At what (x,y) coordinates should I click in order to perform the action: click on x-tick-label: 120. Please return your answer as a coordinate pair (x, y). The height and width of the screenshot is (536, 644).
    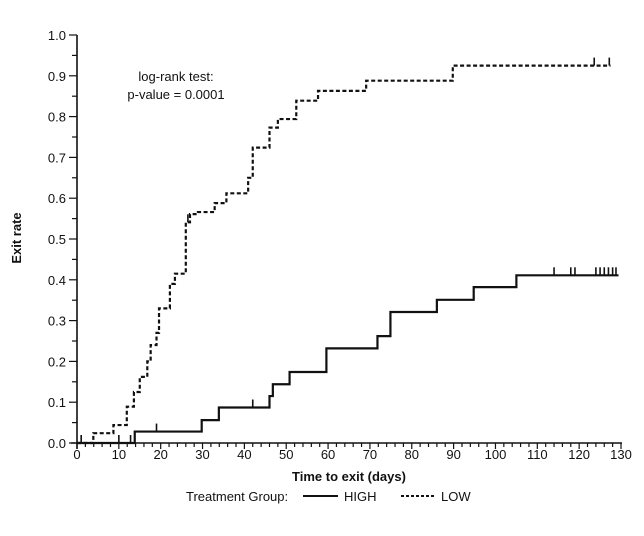
    Looking at the image, I should click on (579, 454).